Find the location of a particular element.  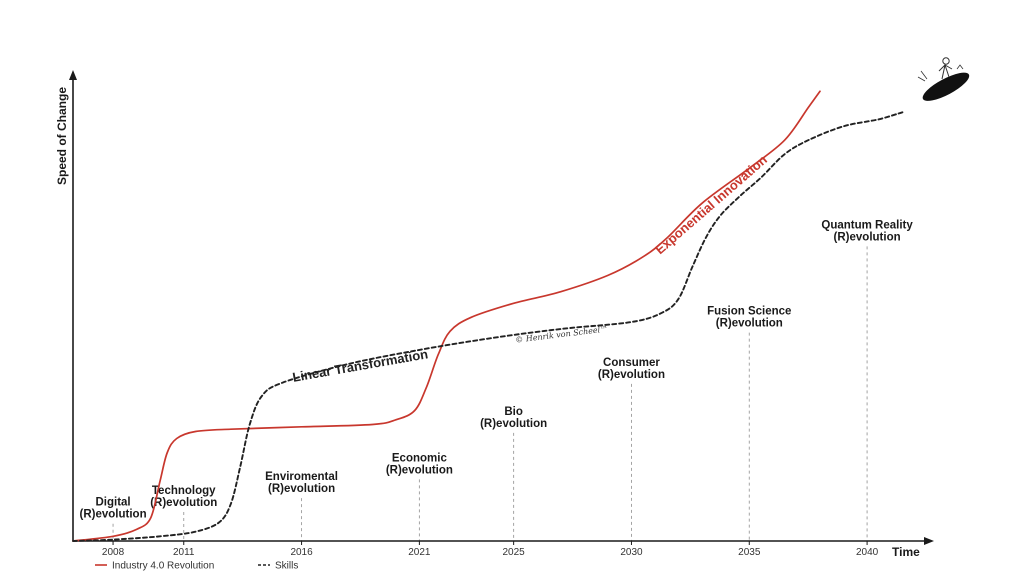

x-tick-label-2030: 2030 is located at coordinates (631, 552).